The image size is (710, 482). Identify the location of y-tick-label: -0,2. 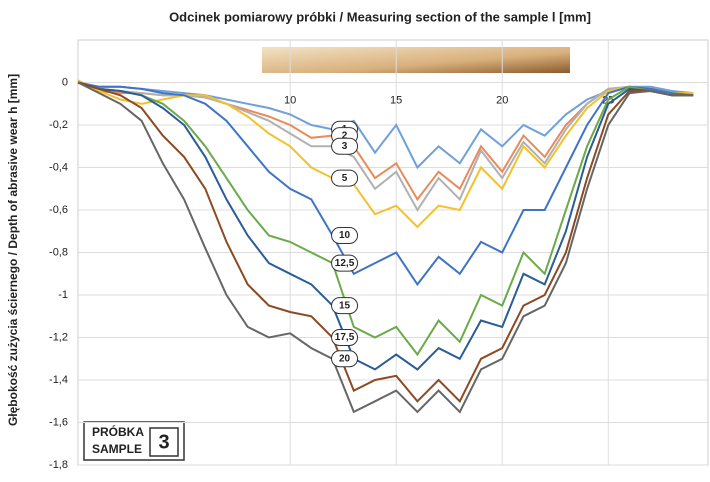
(58, 125).